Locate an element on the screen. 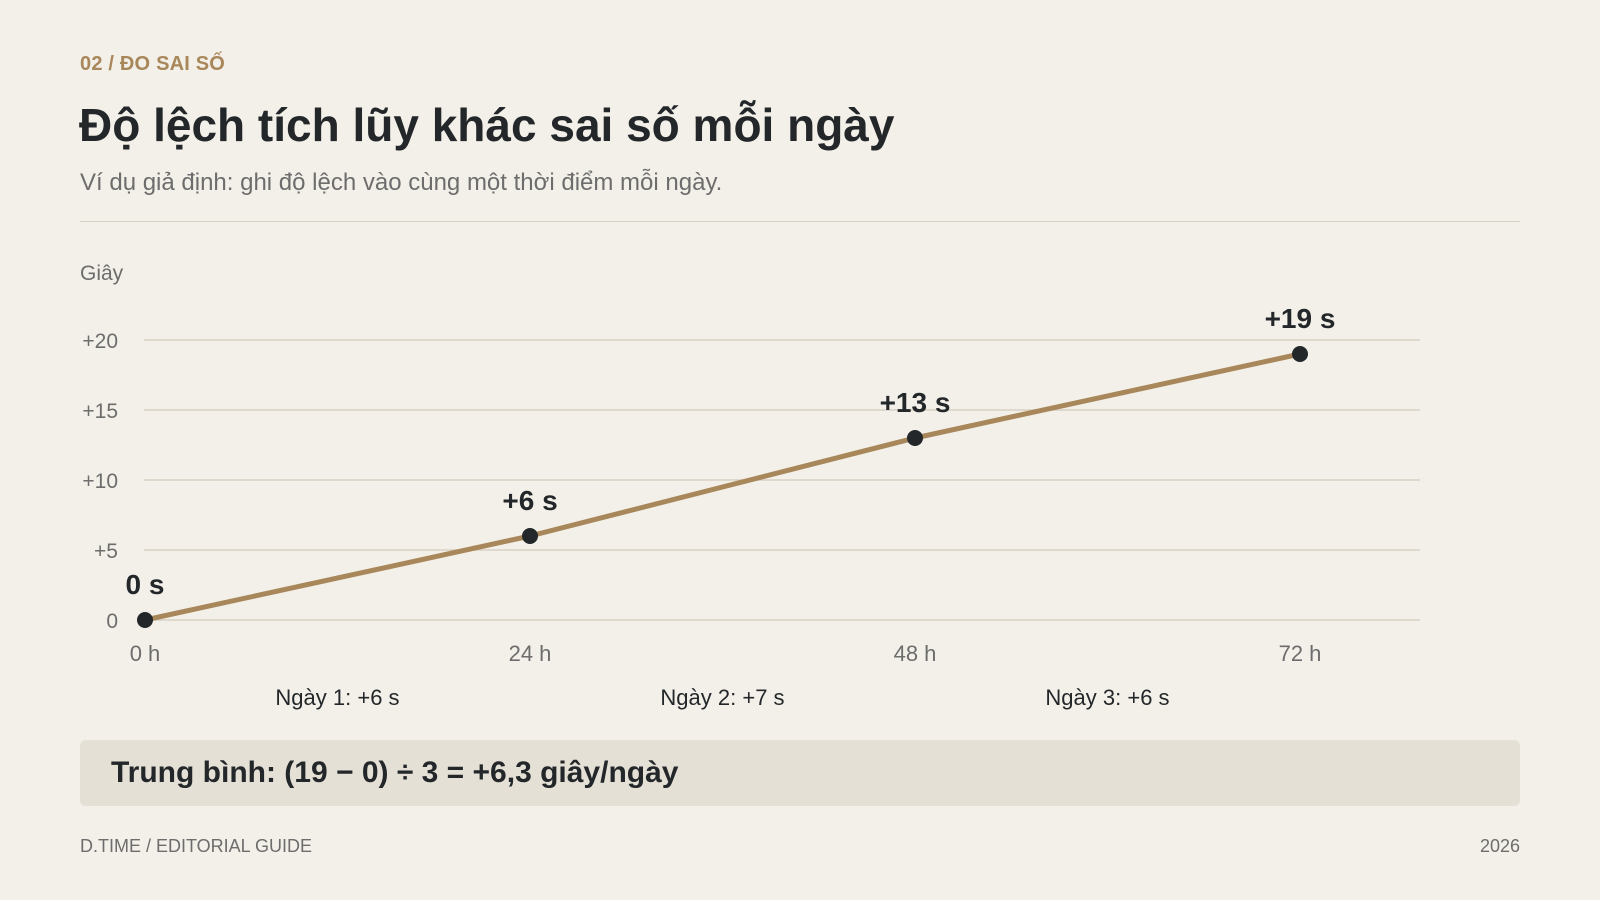 This screenshot has width=1600, height=900. y-tick-label-0: 0 is located at coordinates (112, 621).